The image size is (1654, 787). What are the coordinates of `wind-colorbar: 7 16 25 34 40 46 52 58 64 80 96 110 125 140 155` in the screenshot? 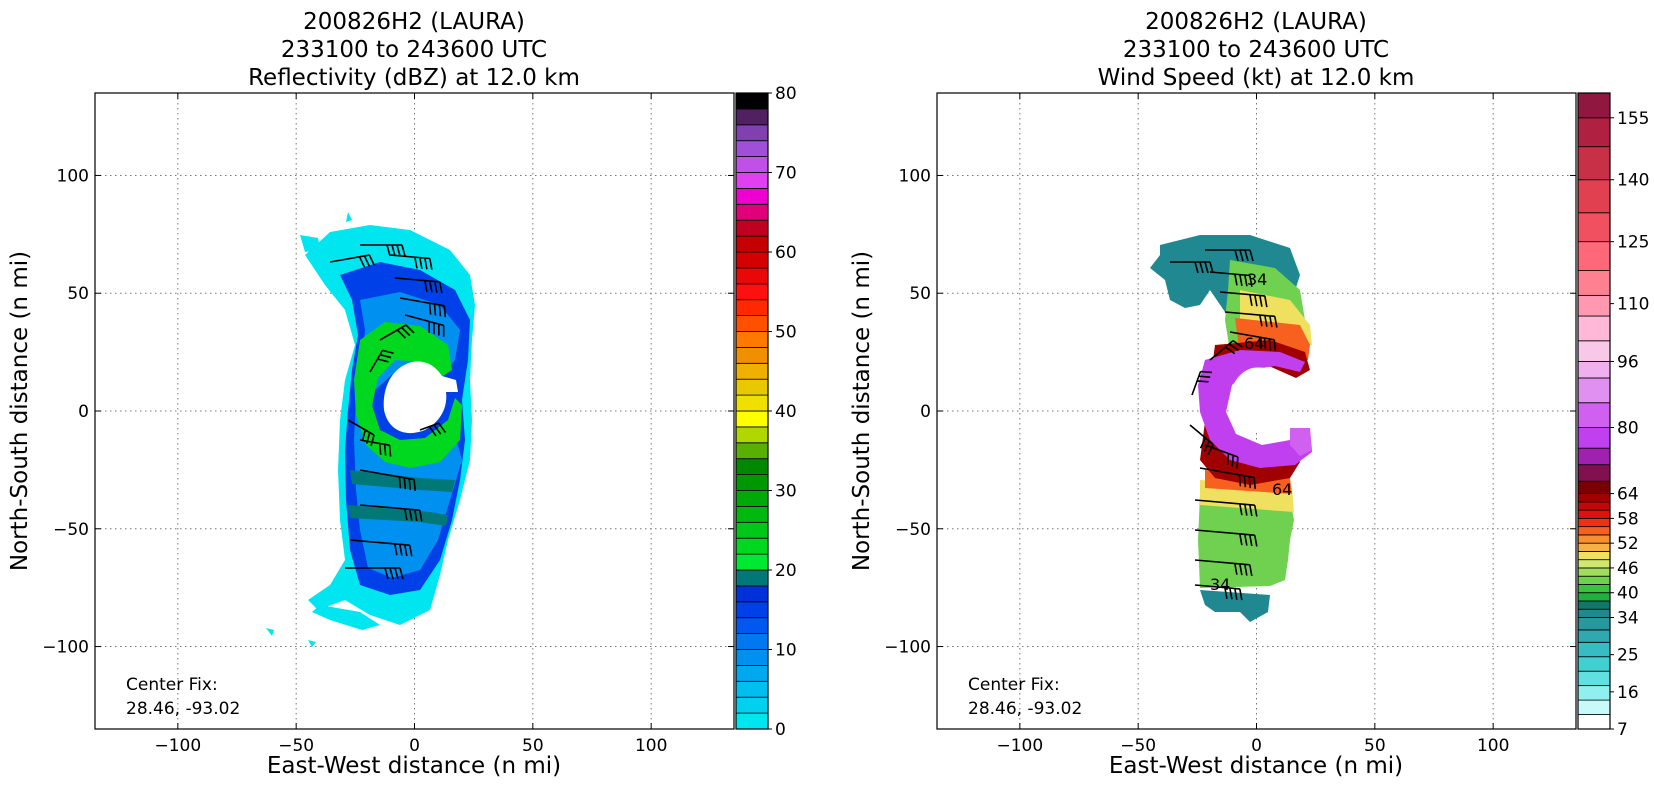 It's located at (1613, 416).